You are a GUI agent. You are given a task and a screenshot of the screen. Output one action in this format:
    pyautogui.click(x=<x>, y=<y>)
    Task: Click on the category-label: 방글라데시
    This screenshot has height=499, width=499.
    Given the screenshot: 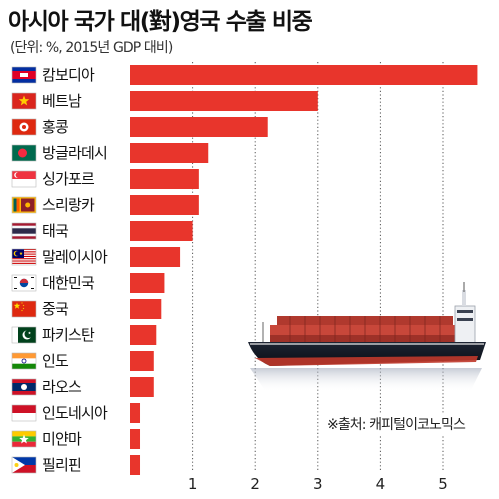 What is the action you would take?
    pyautogui.click(x=74, y=153)
    